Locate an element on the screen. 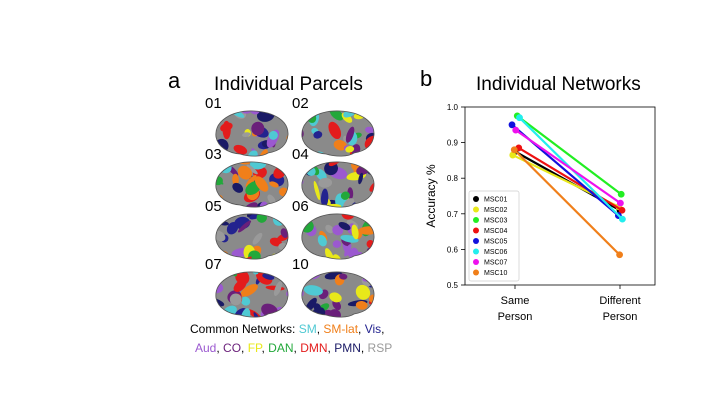 Image resolution: width=720 pixels, height=405 pixels. network-fp: FP is located at coordinates (254, 348).